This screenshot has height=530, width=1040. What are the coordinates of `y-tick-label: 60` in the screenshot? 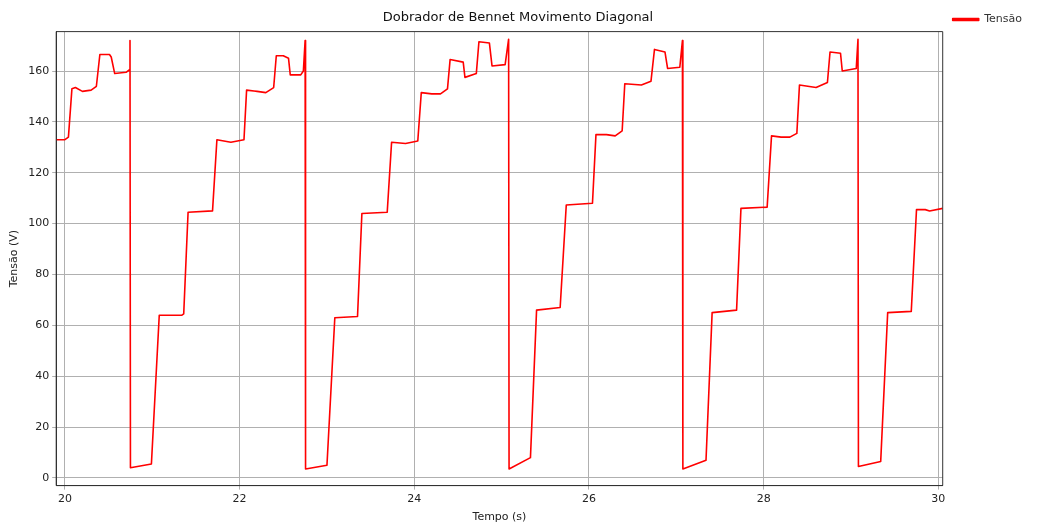 It's located at (42, 325).